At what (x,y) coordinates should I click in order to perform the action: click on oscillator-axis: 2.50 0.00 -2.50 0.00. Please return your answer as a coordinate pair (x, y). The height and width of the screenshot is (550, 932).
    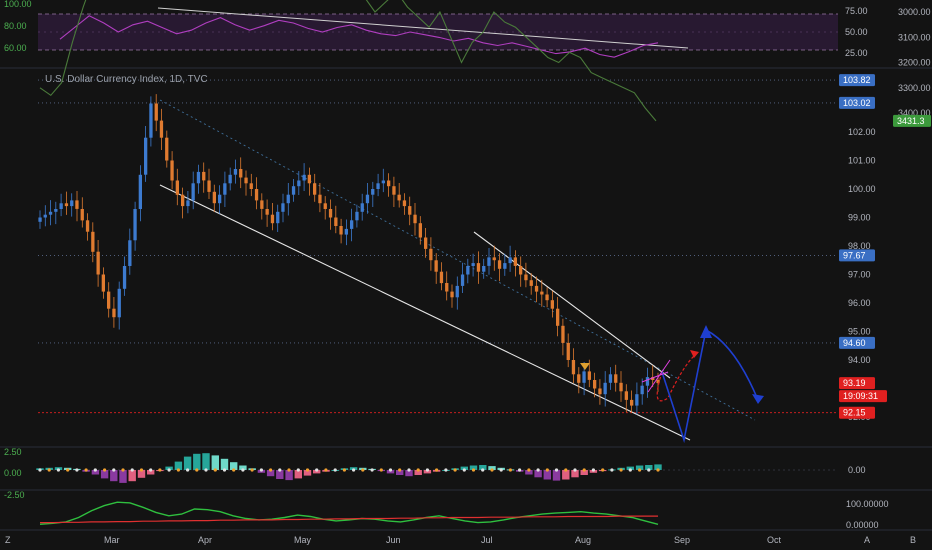
    Looking at the image, I should click on (435, 473).